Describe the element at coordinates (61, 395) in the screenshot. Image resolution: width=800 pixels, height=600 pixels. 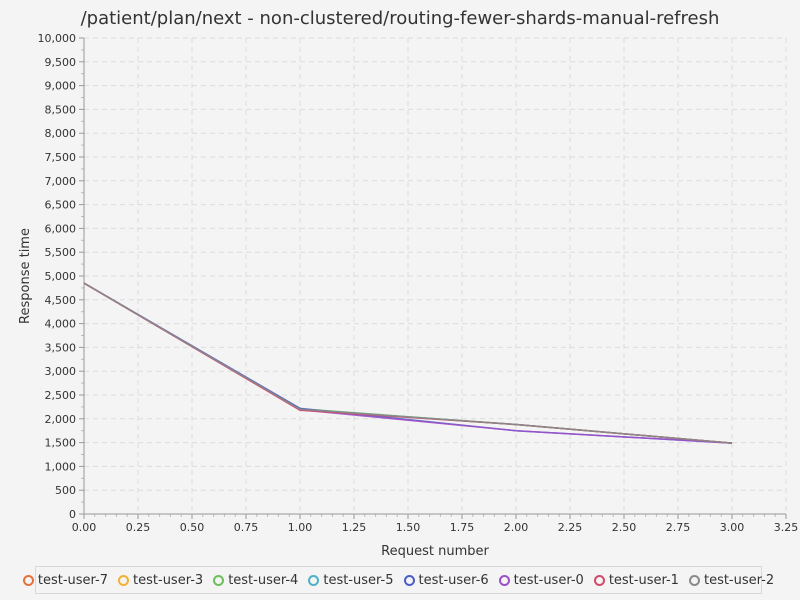
I see `y-tick-label: 2,500` at that location.